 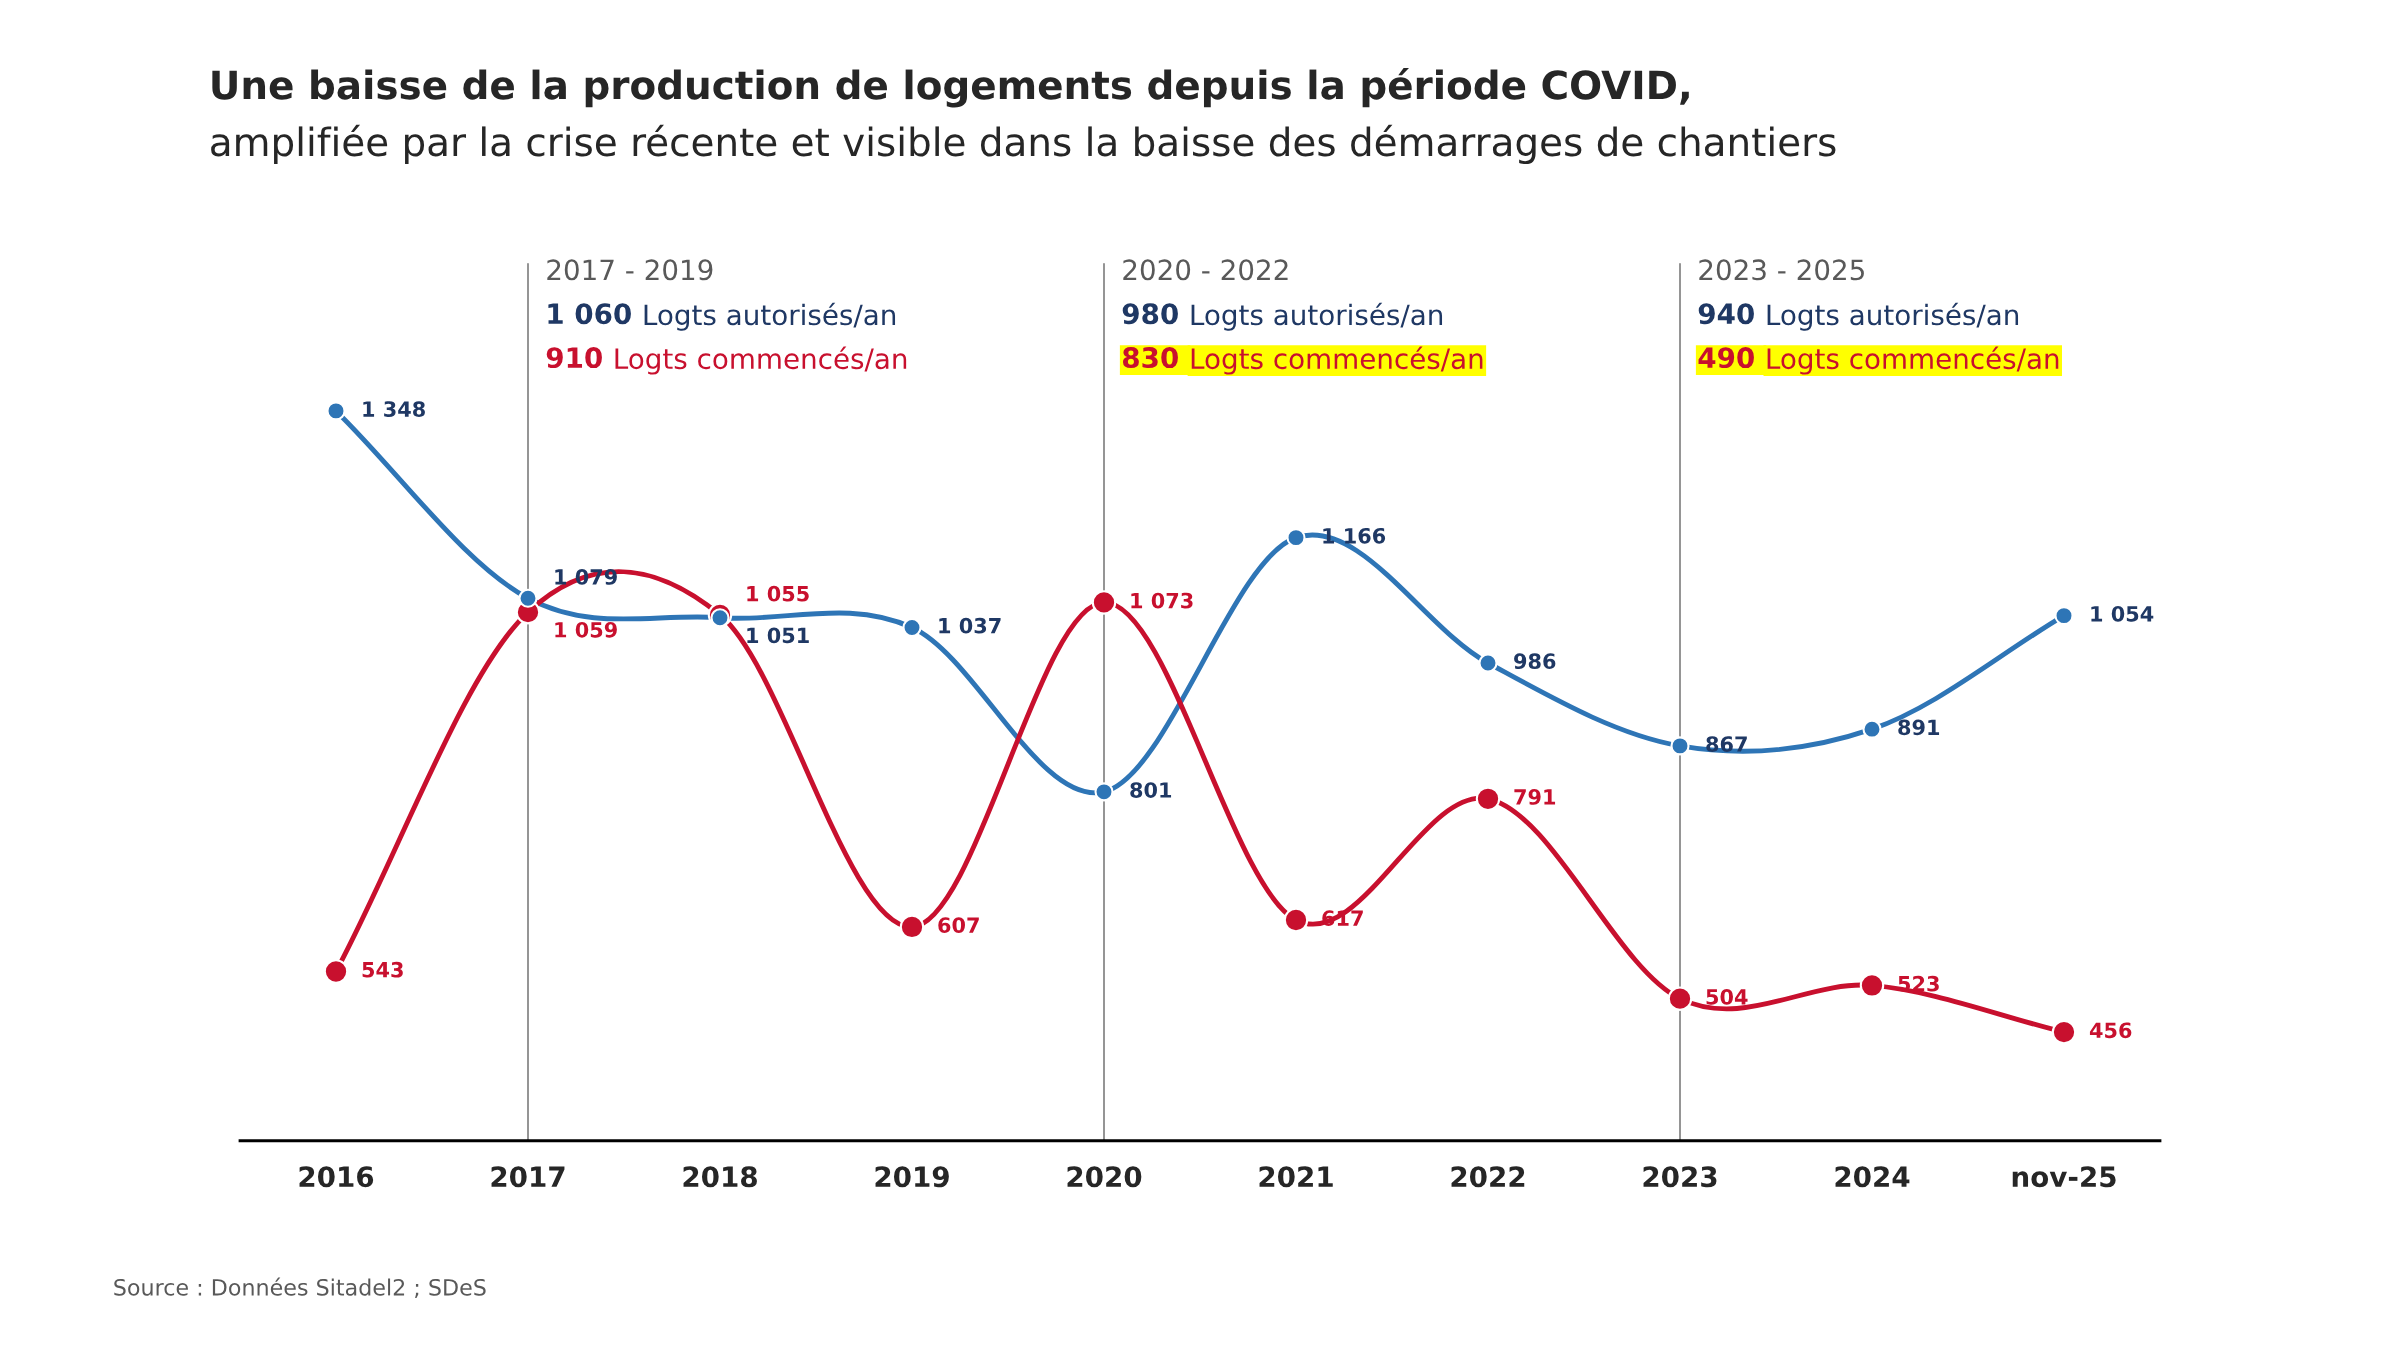 What do you see at coordinates (2110, 1030) in the screenshot?
I see `data-label: 456` at bounding box center [2110, 1030].